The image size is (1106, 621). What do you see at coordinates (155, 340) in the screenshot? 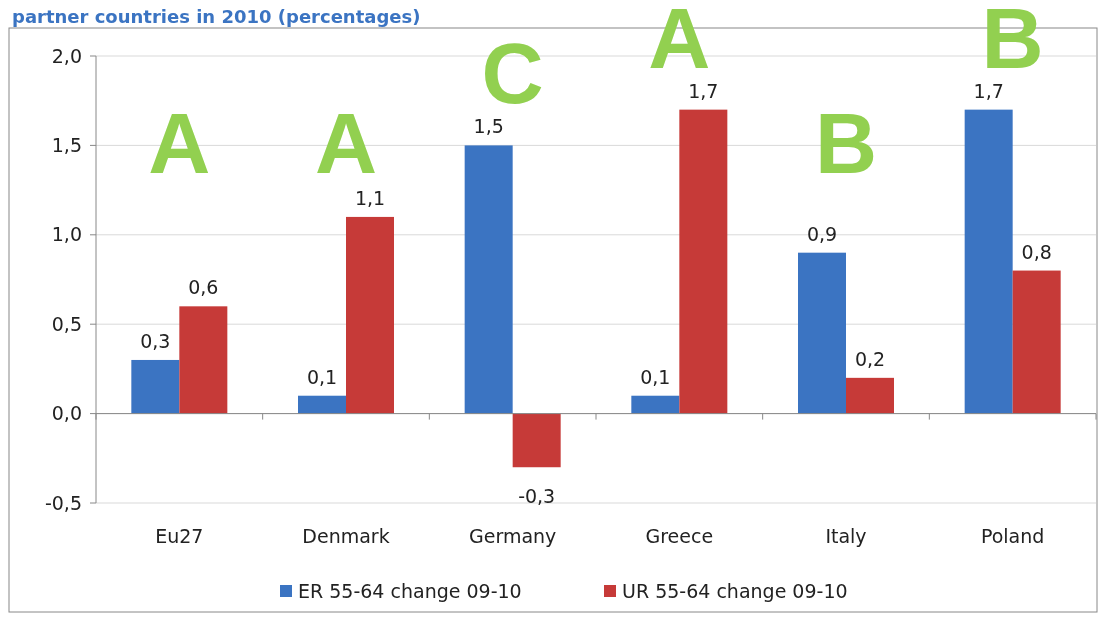
I see `data-label: 0,3` at bounding box center [155, 340].